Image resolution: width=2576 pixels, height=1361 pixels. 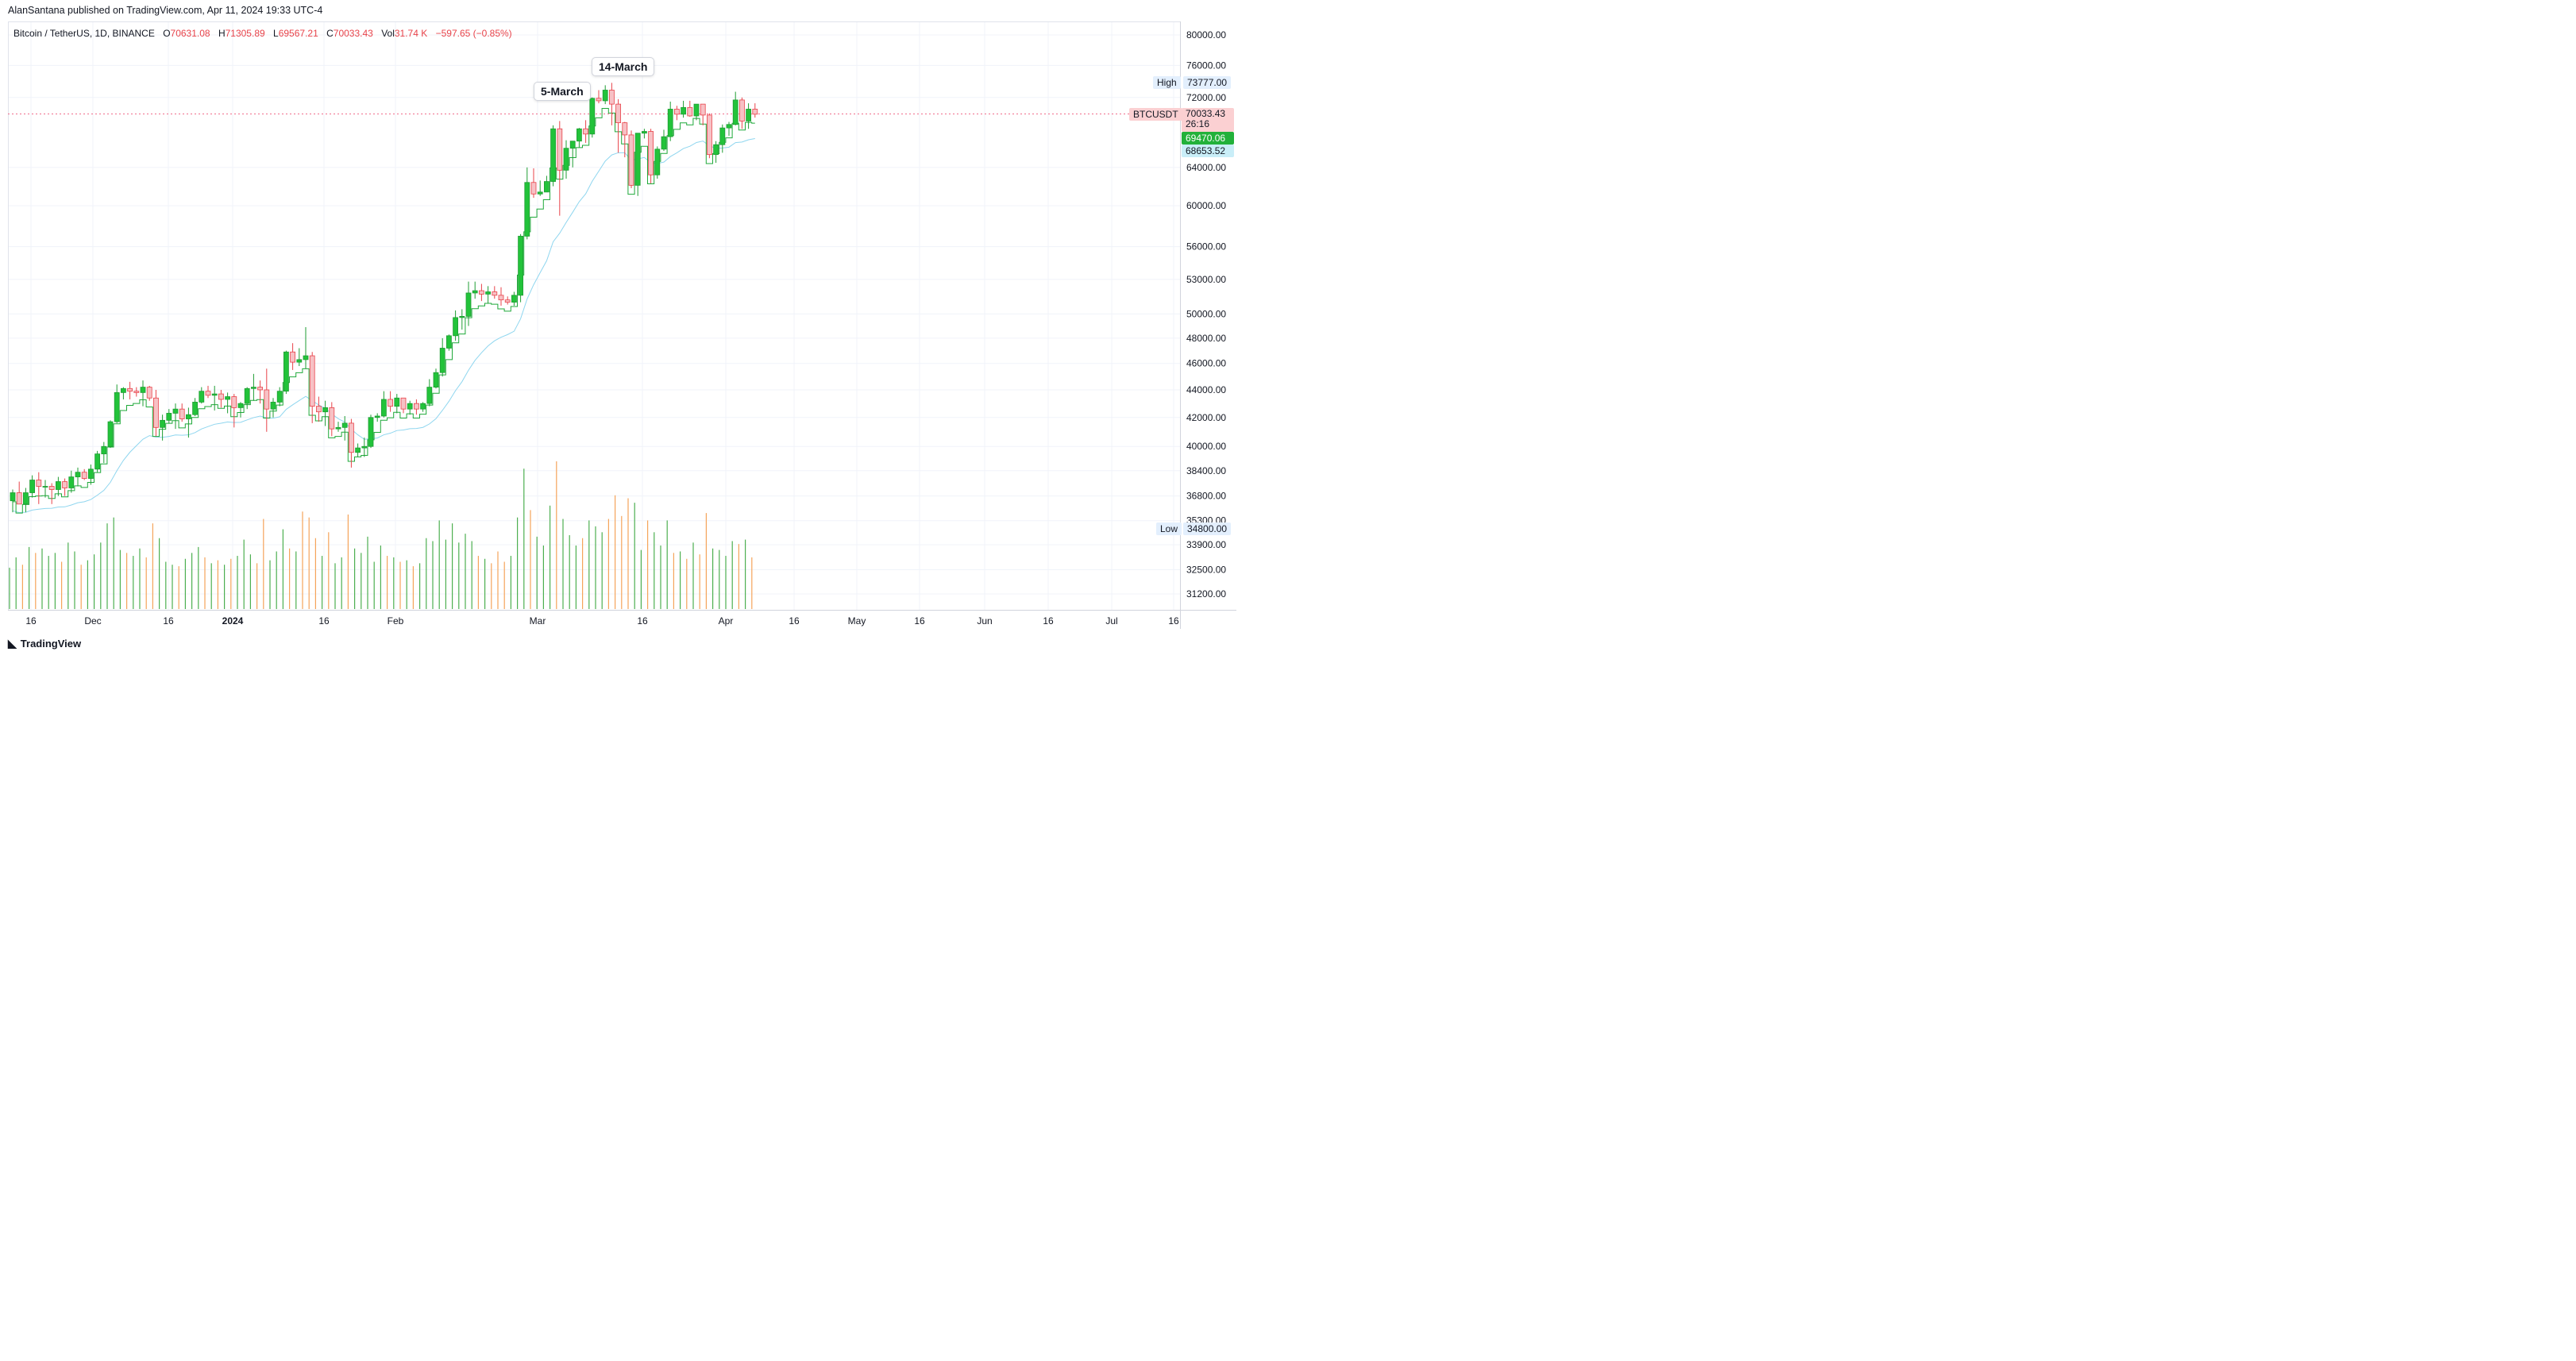 I want to click on y-tick-label: 42000.00, so click(x=1206, y=417).